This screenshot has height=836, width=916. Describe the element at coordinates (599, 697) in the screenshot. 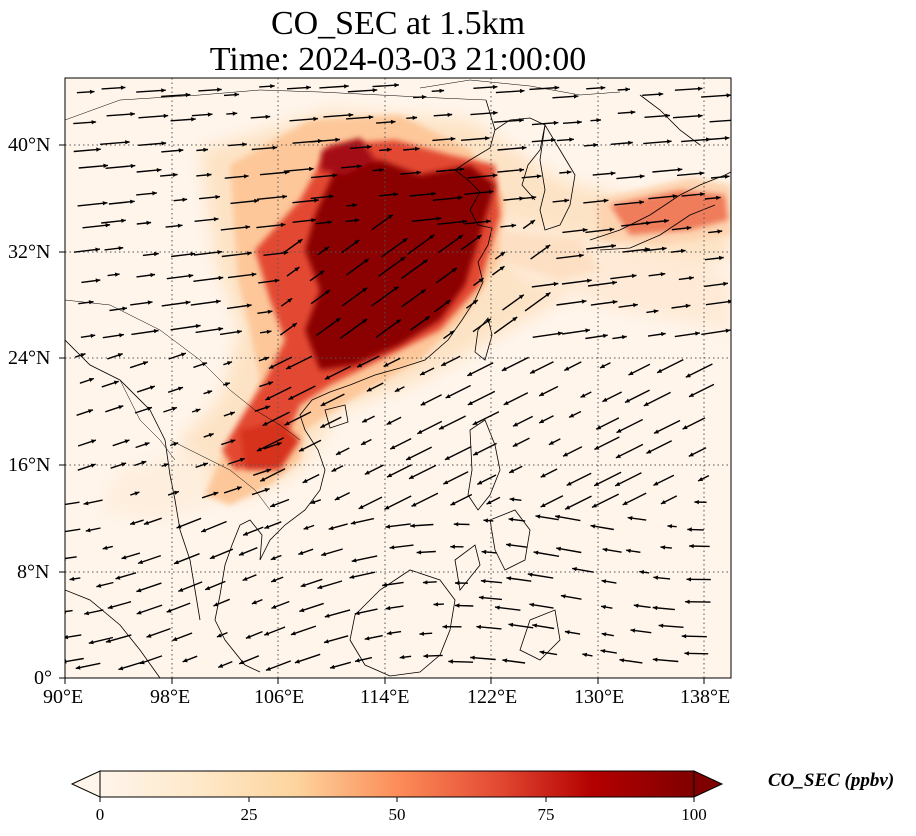

I see `lon-tick-label: 130°E` at that location.